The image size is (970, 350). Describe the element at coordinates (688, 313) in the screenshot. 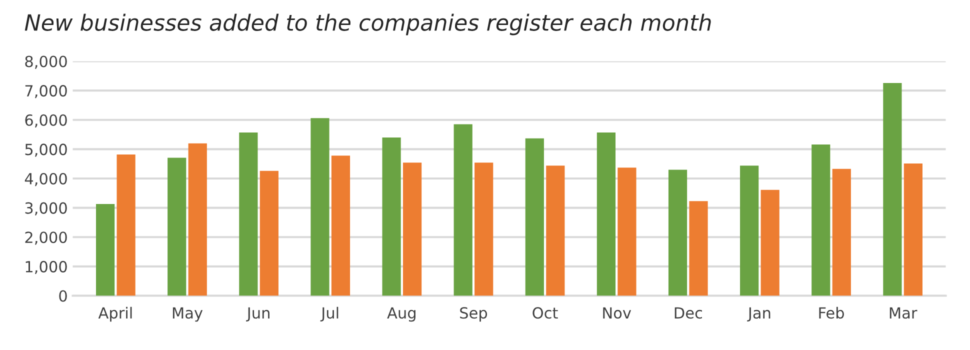

I see `x-tick-label: Dec` at that location.